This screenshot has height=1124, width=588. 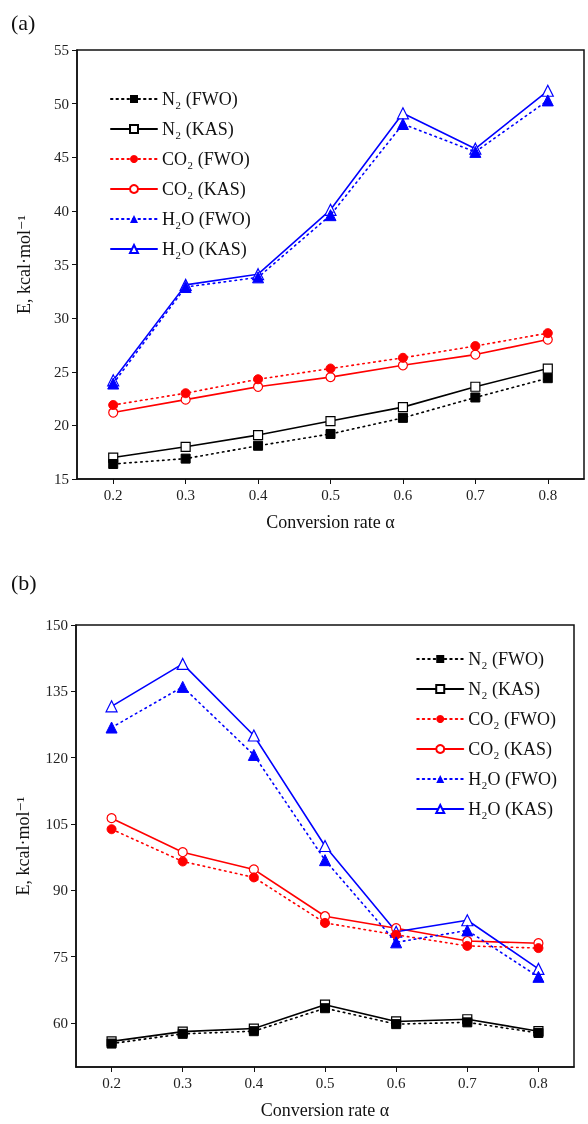 I want to click on y-tick-label: 15, so click(x=61, y=479).